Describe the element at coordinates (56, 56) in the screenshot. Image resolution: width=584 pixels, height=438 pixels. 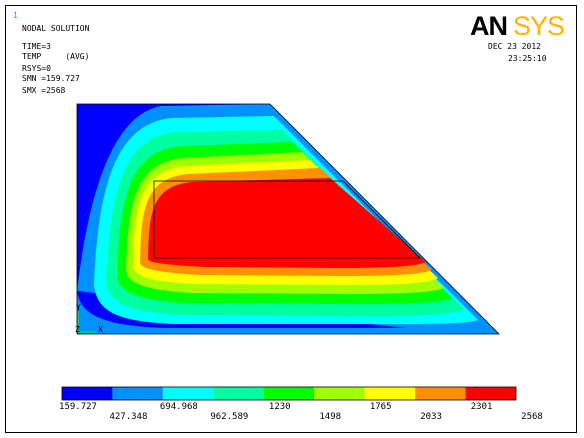
I see `temp-line: TEMP (AVG)` at that location.